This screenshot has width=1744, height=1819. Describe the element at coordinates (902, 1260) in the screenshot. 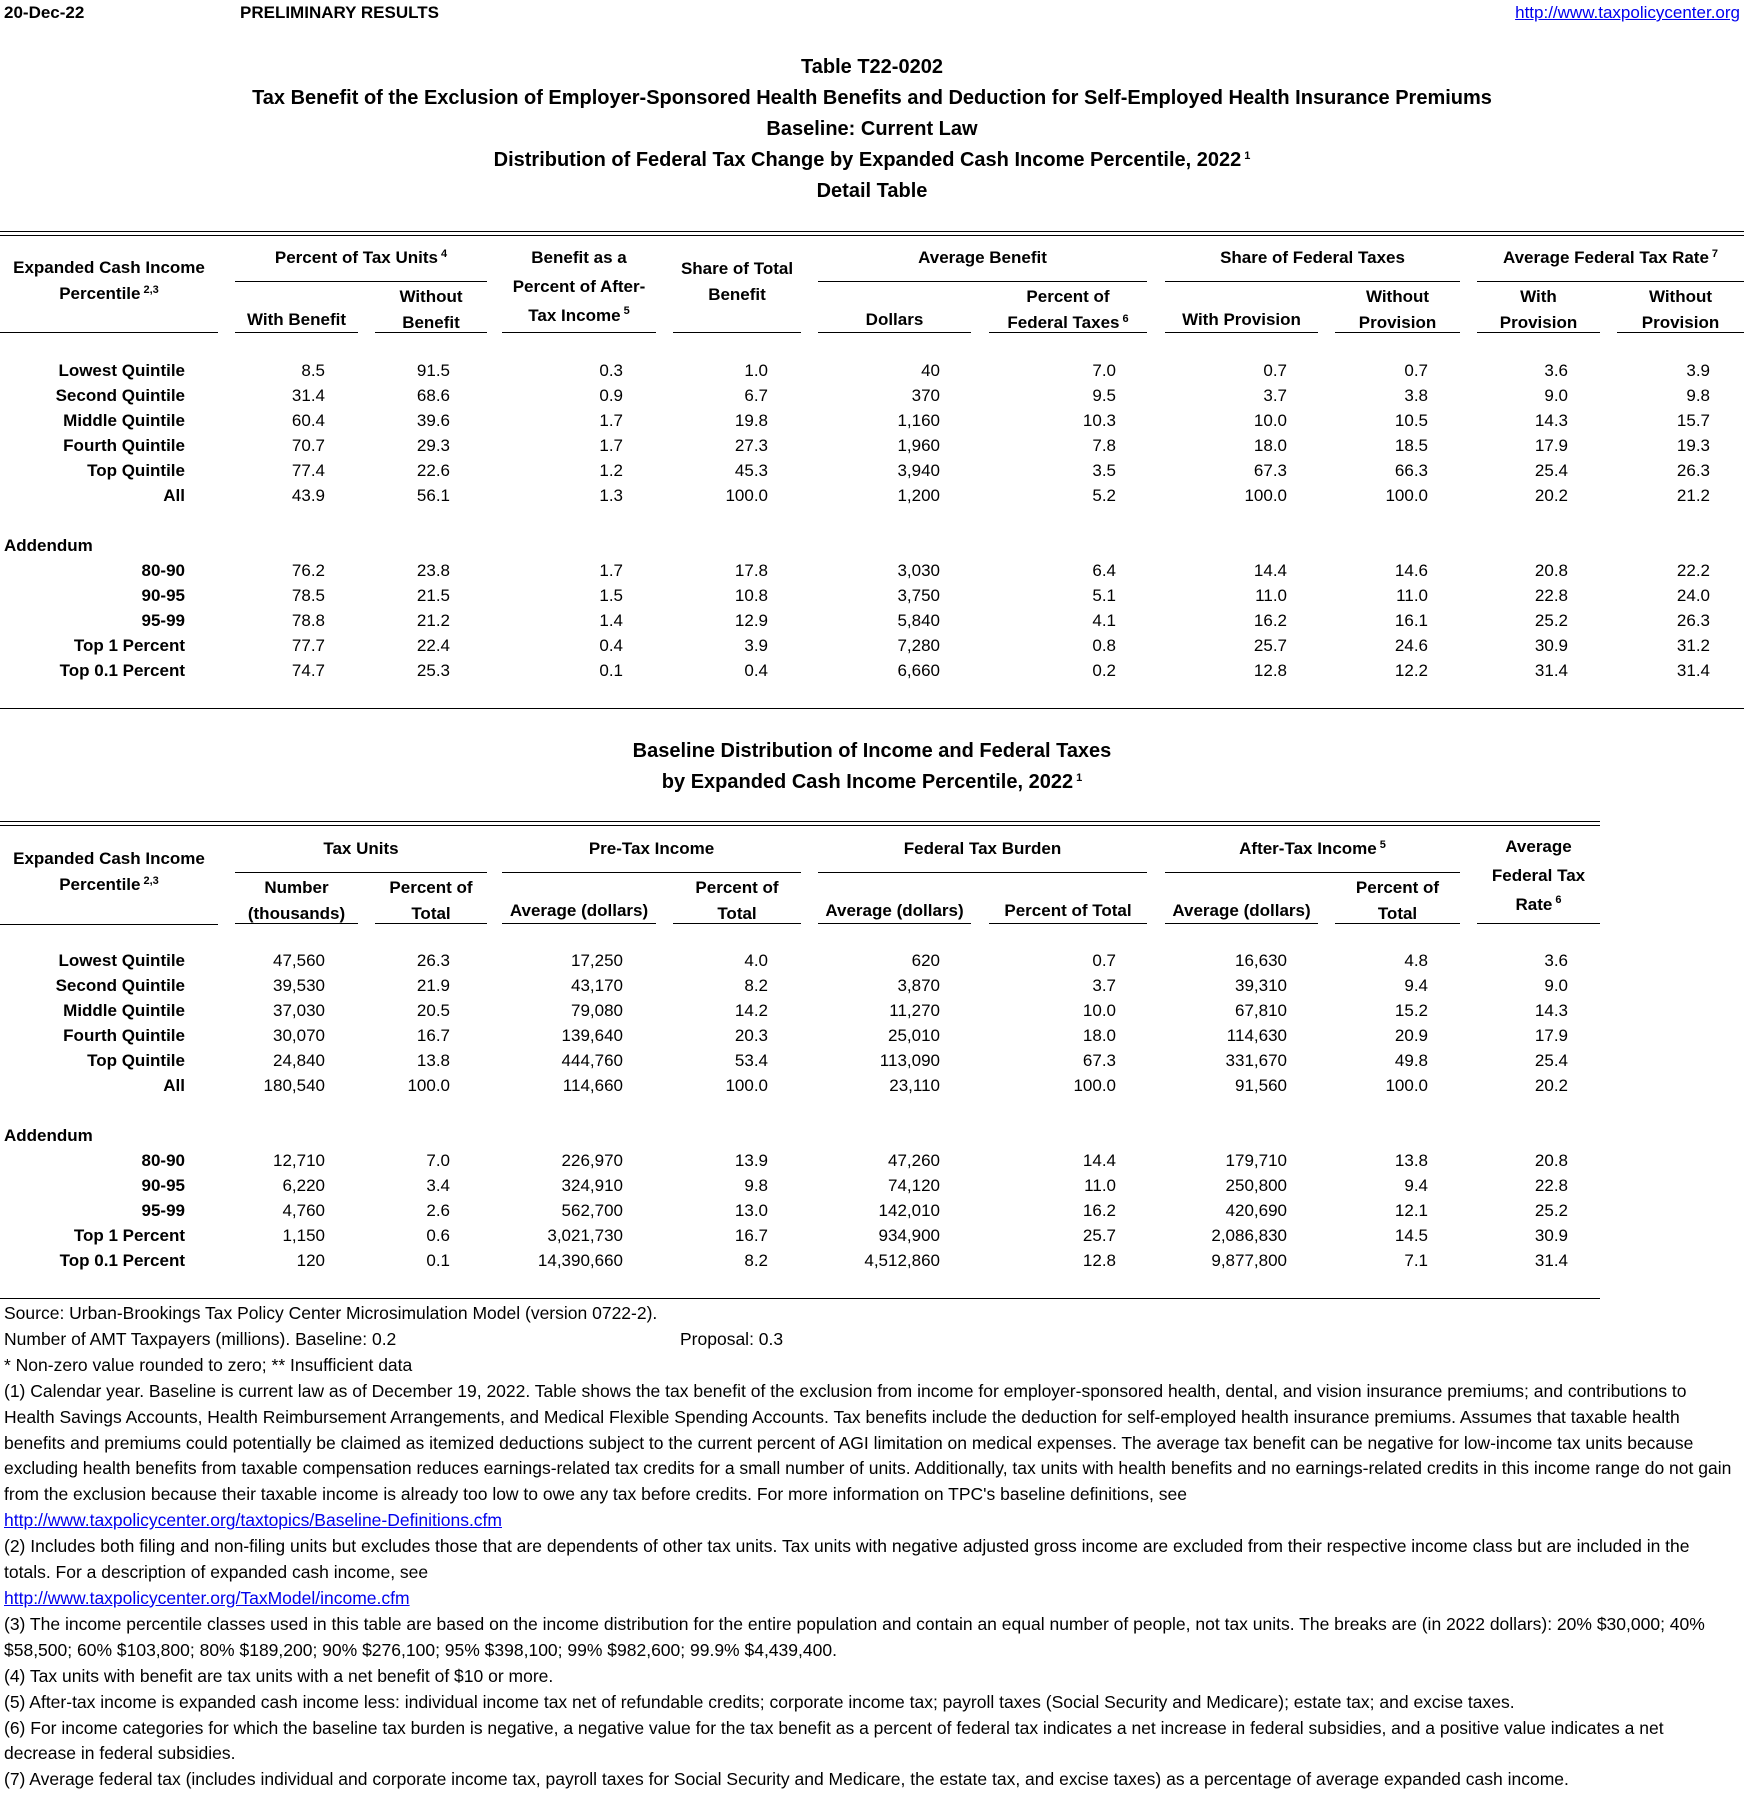

I see `table-cell: 4,512,860` at that location.